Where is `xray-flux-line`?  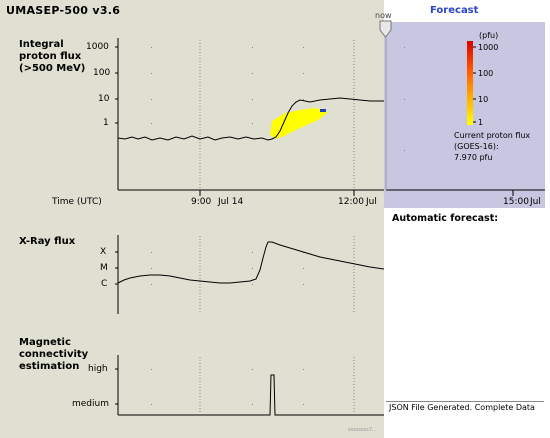
xray-flux-line is located at coordinates (251, 262).